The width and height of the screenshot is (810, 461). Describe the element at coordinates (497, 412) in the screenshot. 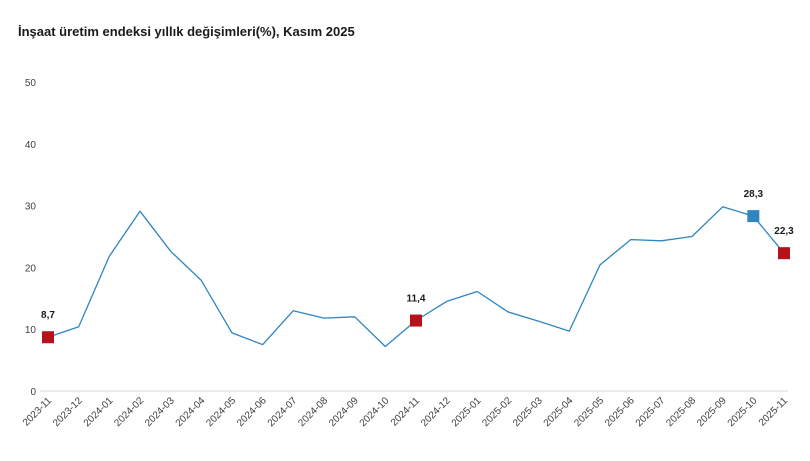

I see `x-tick-label: 2025-02` at that location.